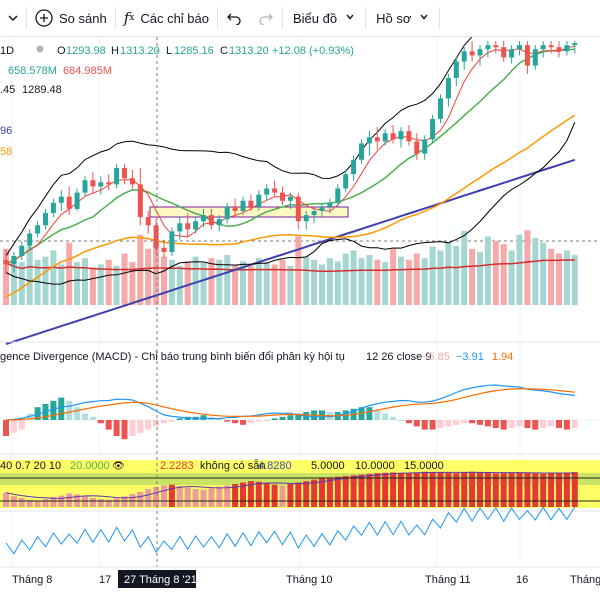 Image resolution: width=600 pixels, height=600 pixels. I want to click on oscillator-value-2: 2.2283, so click(177, 466).